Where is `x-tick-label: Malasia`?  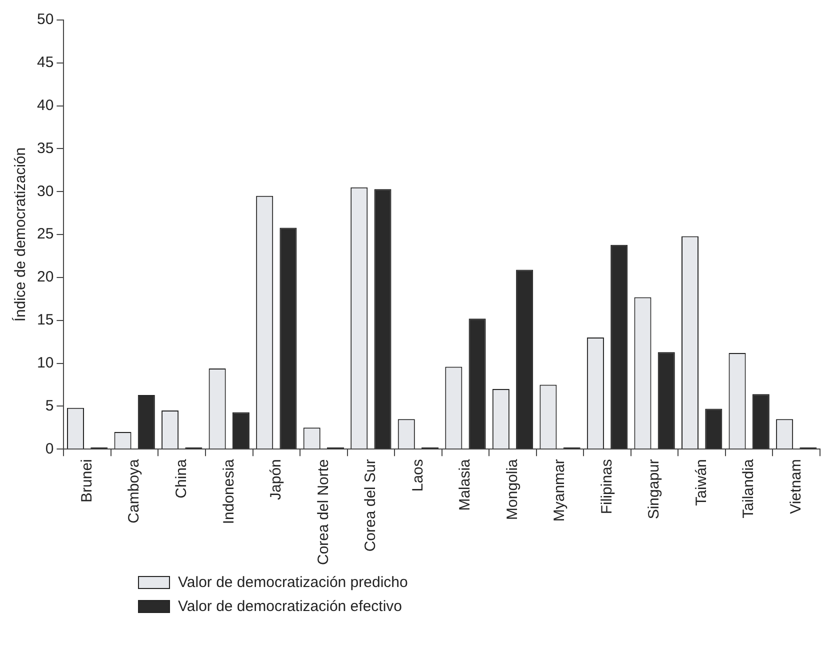
x-tick-label: Malasia is located at coordinates (465, 484).